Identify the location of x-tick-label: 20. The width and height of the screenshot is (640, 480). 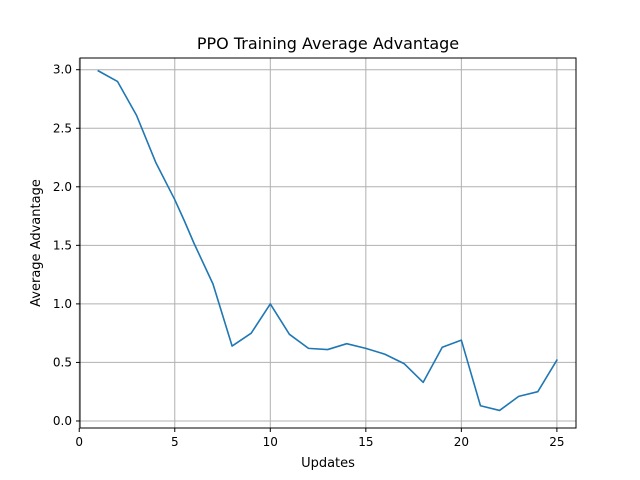
(461, 442).